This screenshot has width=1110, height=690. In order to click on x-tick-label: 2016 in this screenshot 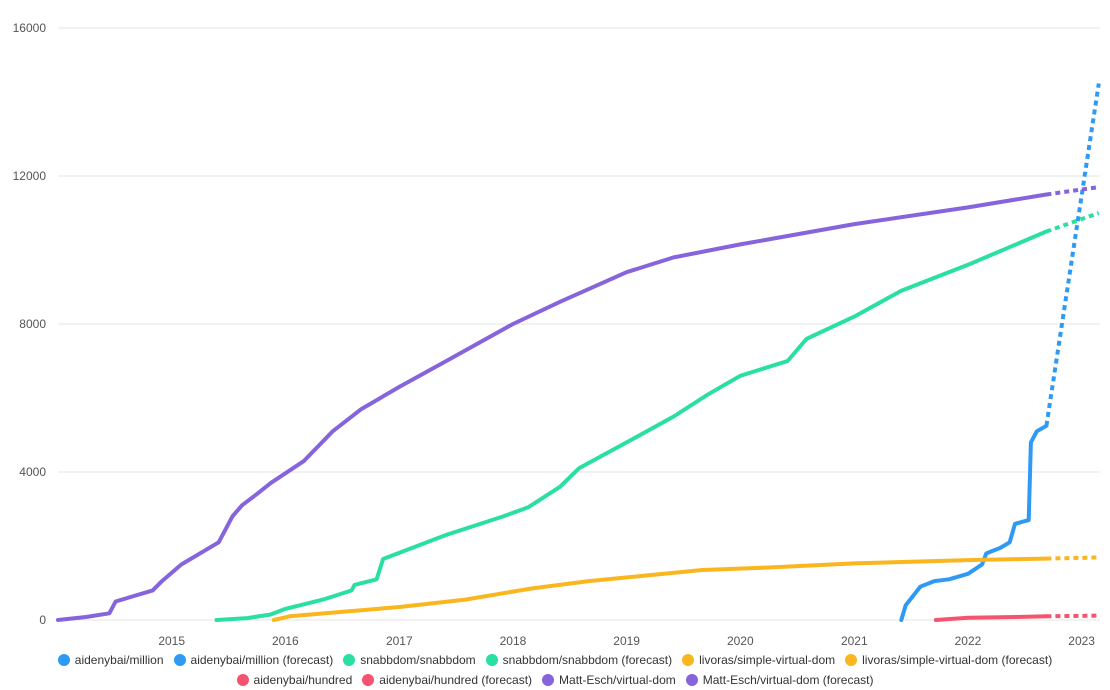, I will do `click(285, 641)`.